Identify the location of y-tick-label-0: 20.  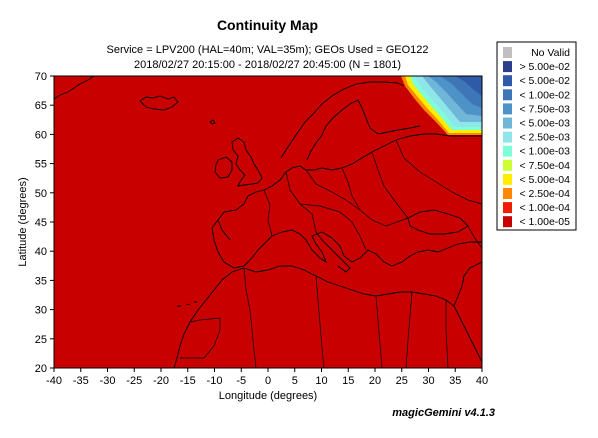
(41, 369).